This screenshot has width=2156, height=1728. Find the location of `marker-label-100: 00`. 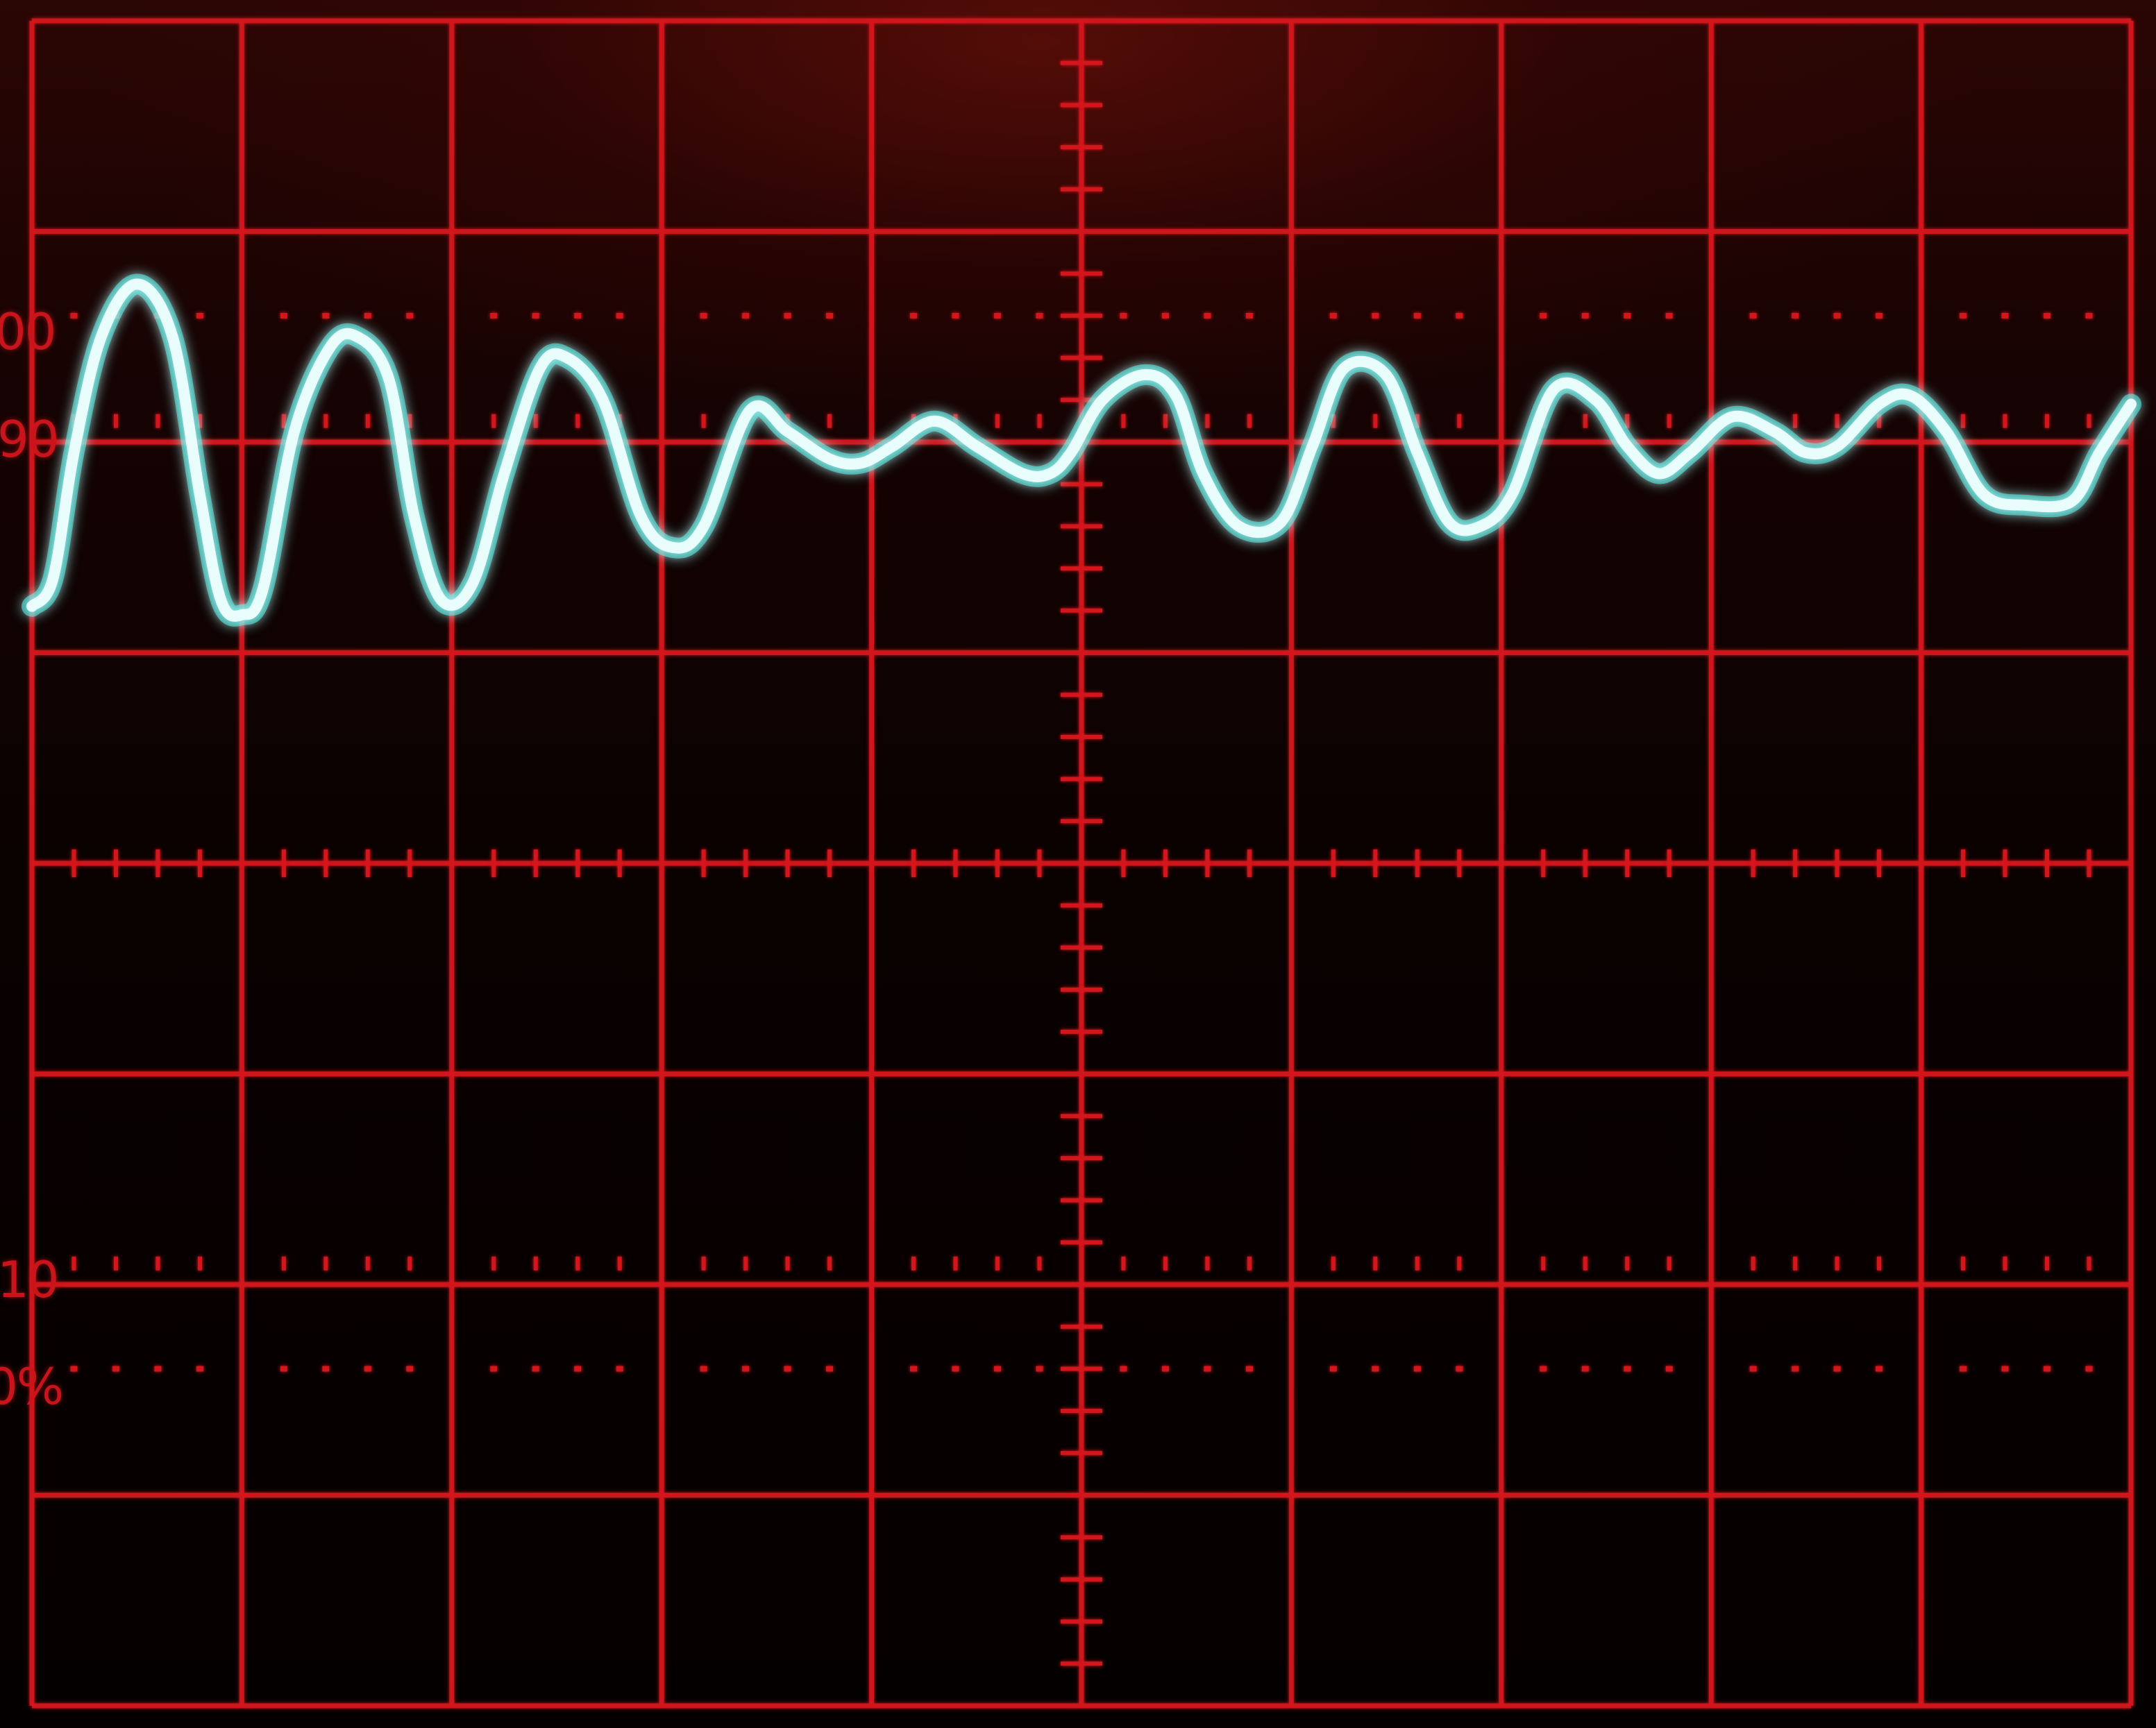

marker-label-100: 00 is located at coordinates (29, 332).